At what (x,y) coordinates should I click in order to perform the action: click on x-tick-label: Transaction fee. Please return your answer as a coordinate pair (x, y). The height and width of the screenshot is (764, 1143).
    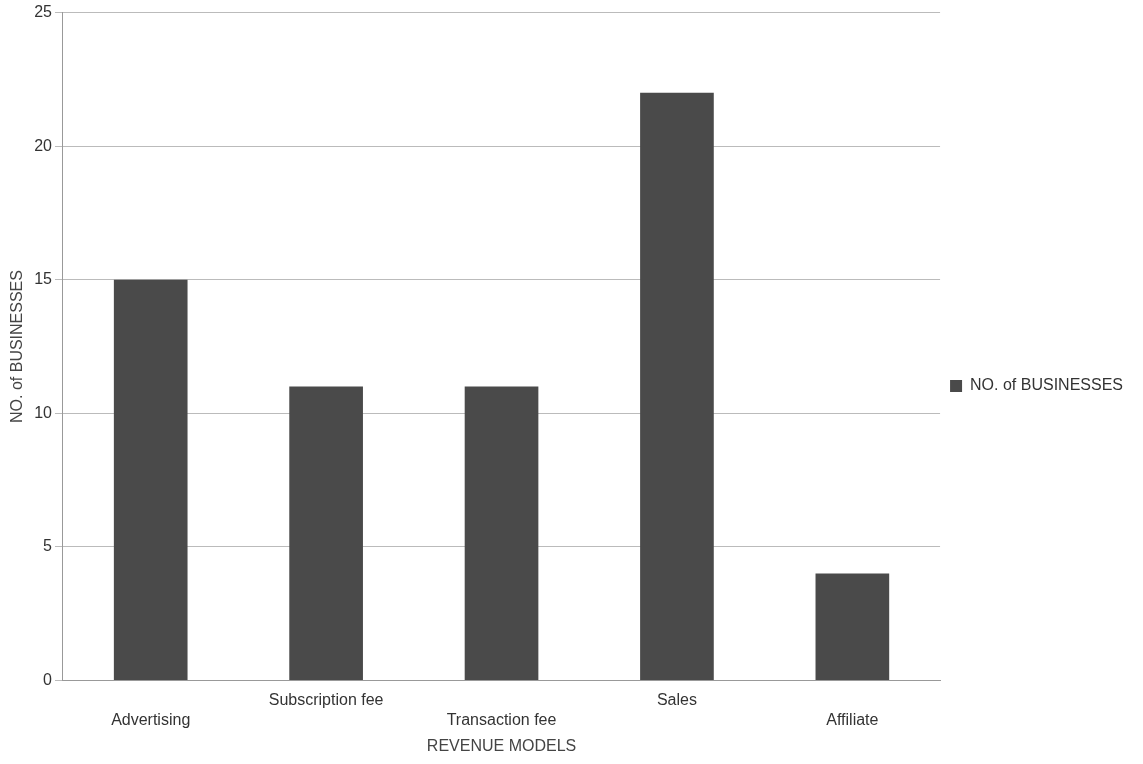
    Looking at the image, I should click on (501, 719).